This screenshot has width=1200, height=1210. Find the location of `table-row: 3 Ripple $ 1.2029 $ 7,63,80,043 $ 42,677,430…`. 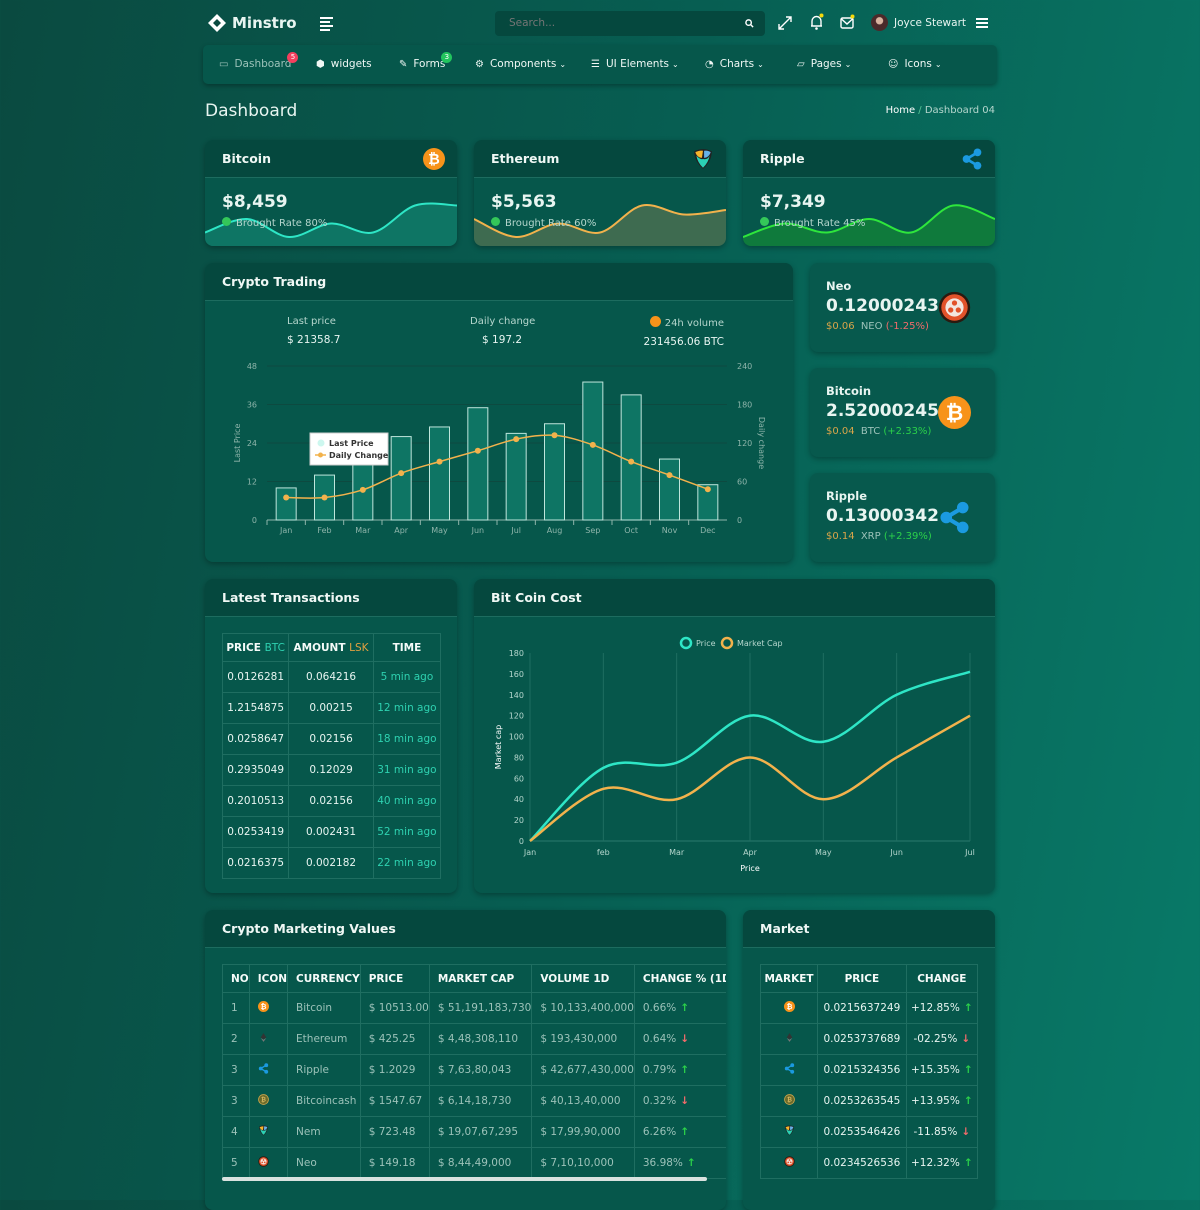

table-row: 3 Ripple $ 1.2029 $ 7,63,80,043 $ 42,677,430… is located at coordinates (474, 1070).